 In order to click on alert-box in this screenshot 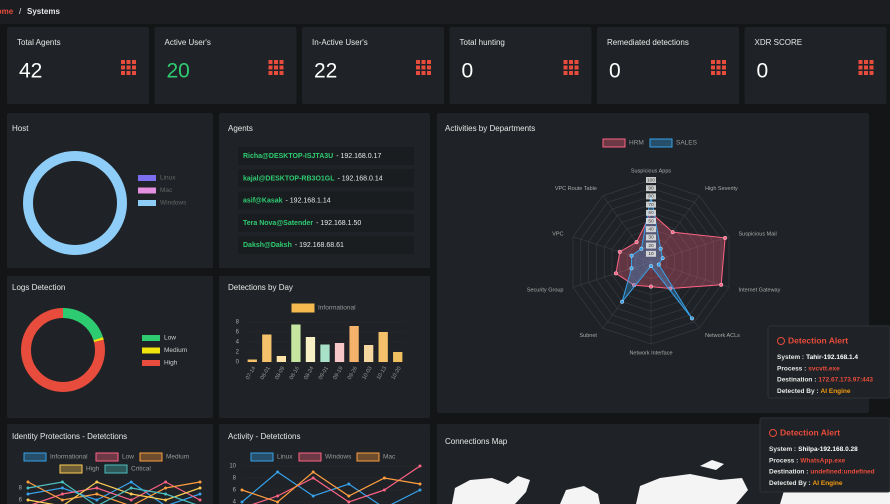, I will do `click(824, 455)`.